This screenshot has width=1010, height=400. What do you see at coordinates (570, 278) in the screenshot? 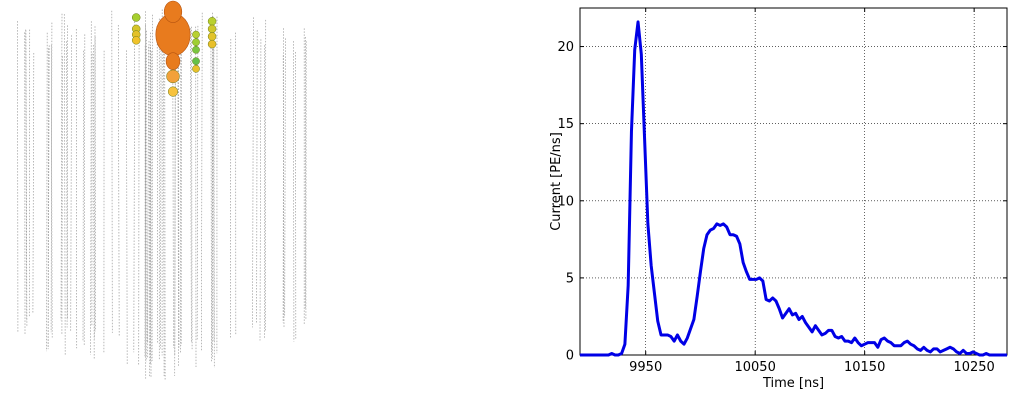
I see `y-tick-label: 5` at bounding box center [570, 278].